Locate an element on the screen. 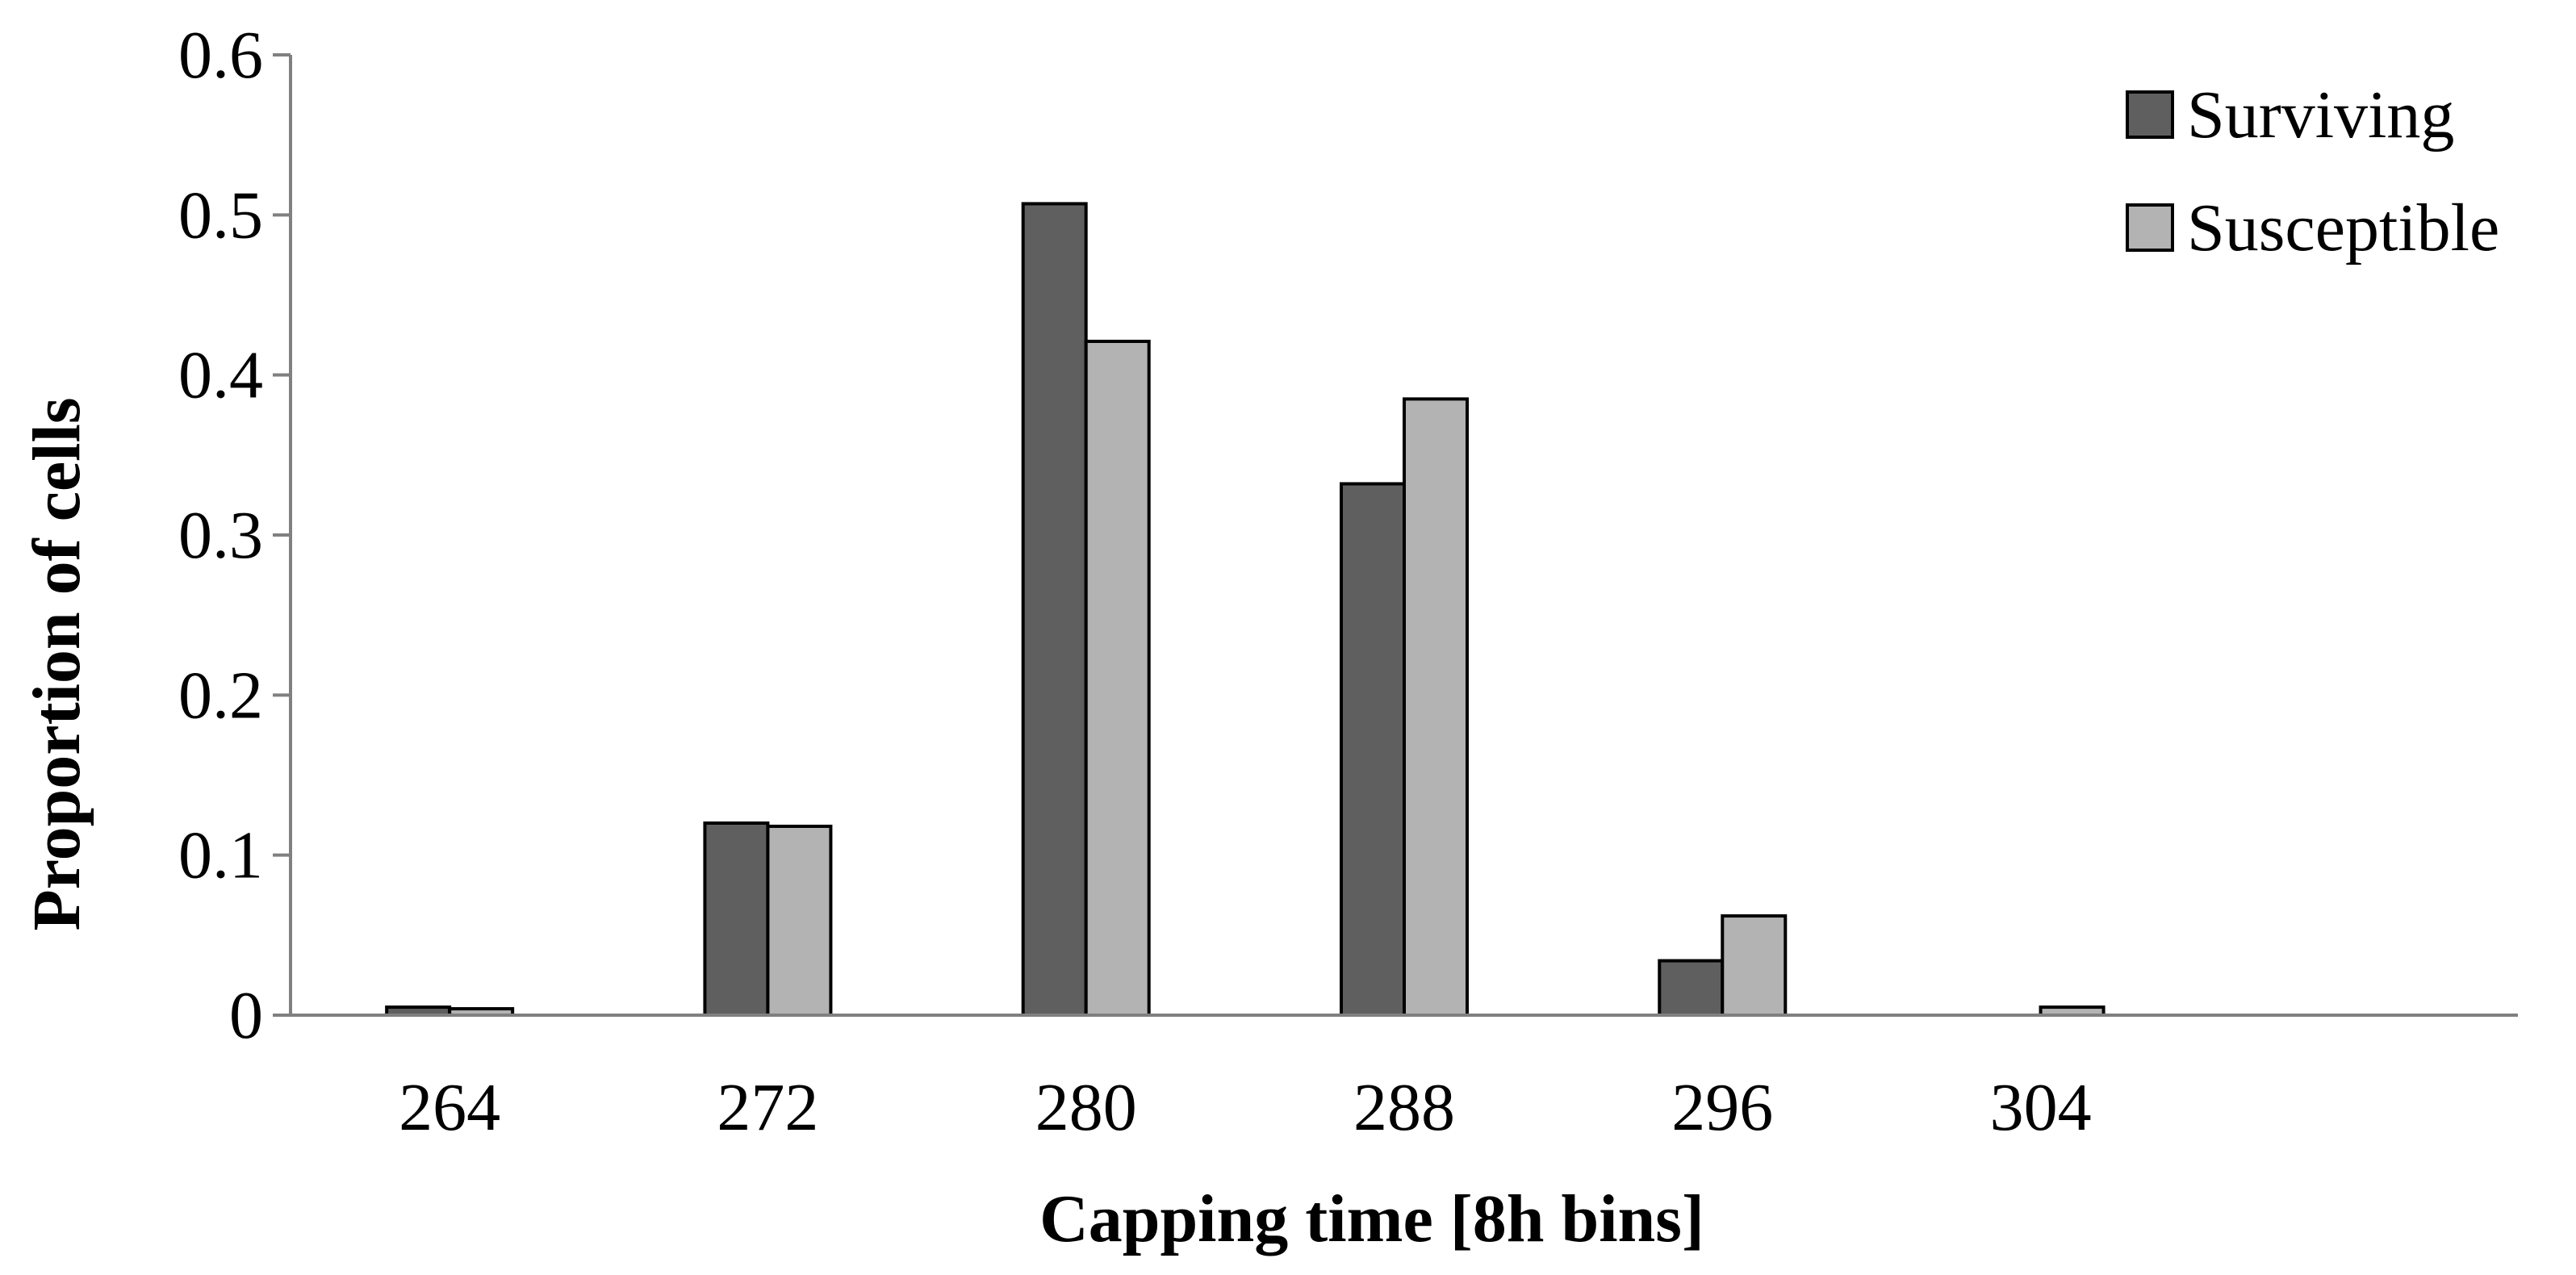 This screenshot has width=2576, height=1275. y-tick-label: 0.3 is located at coordinates (220, 535).